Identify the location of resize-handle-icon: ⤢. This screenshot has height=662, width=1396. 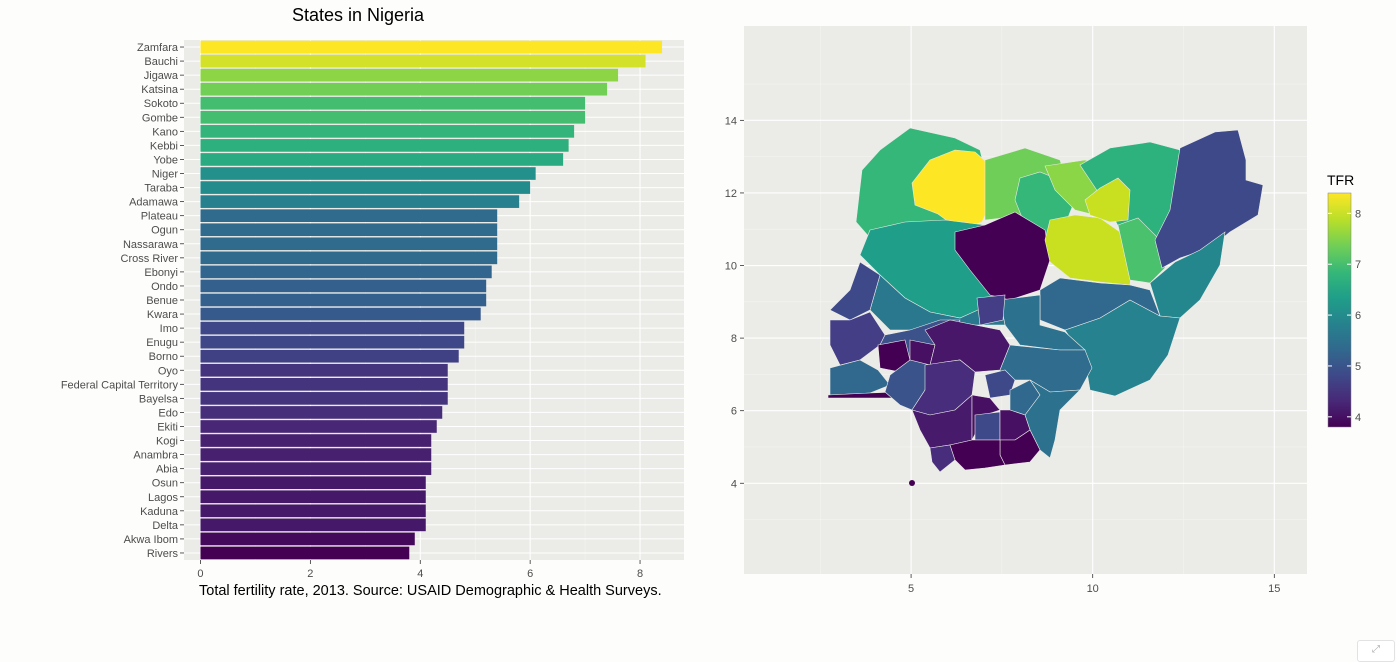
(1376, 651).